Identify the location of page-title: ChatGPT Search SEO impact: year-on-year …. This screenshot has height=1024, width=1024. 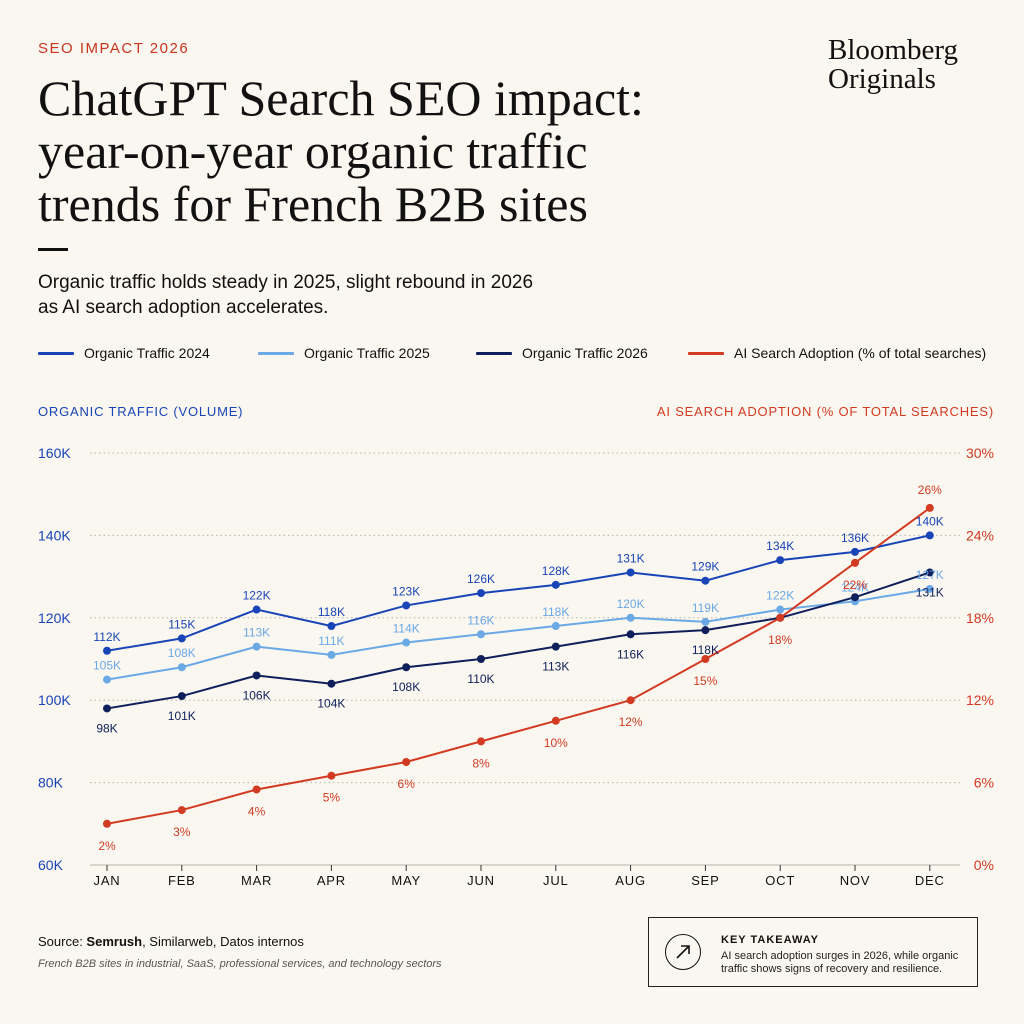
(418, 151).